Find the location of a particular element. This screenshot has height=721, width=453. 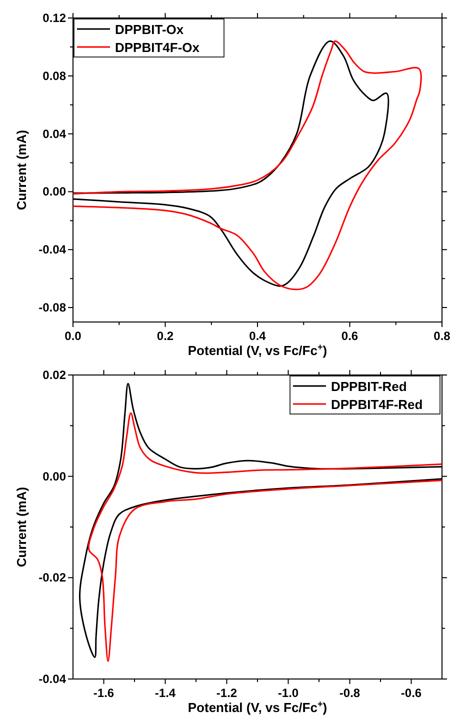

y-tick-label: 0.02 is located at coordinates (54, 375).